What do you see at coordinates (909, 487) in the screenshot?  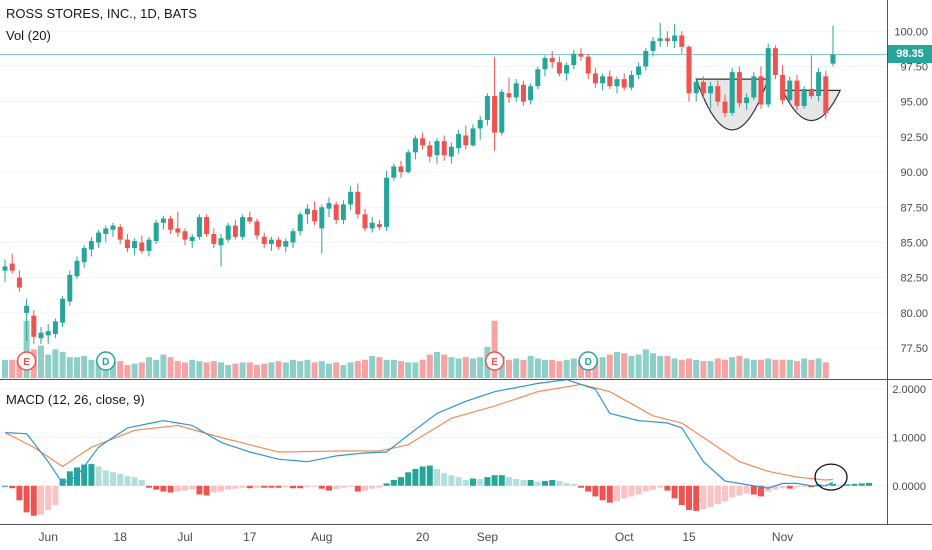 I see `macd-tick-label: 0.0000` at bounding box center [909, 487].